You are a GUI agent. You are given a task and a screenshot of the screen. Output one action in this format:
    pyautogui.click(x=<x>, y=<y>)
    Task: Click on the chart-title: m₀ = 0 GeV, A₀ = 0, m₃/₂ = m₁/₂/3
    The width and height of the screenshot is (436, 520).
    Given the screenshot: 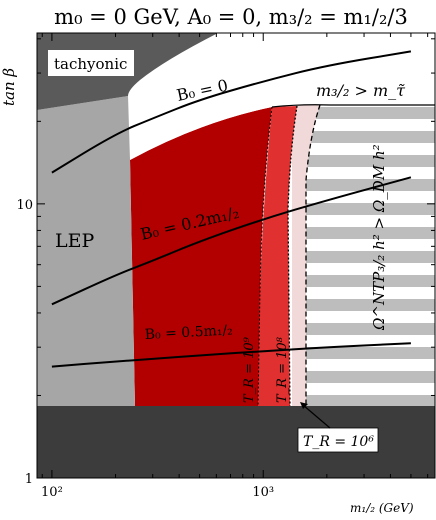 What is the action you would take?
    pyautogui.click(x=231, y=17)
    